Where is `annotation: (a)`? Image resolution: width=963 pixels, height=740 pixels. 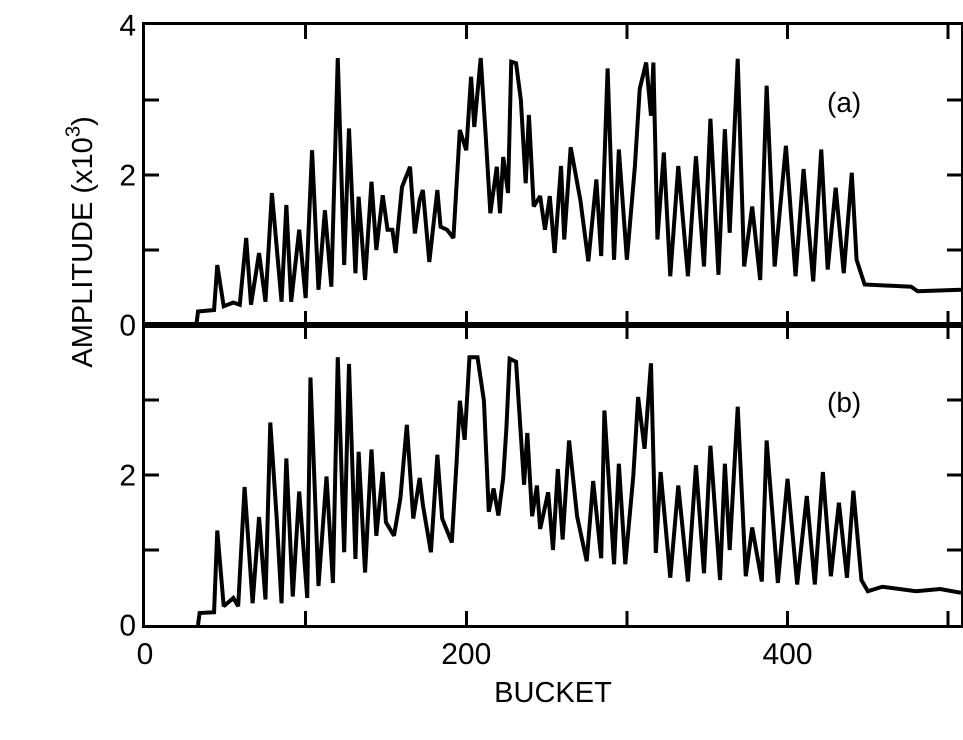
annotation: (a) is located at coordinates (844, 102).